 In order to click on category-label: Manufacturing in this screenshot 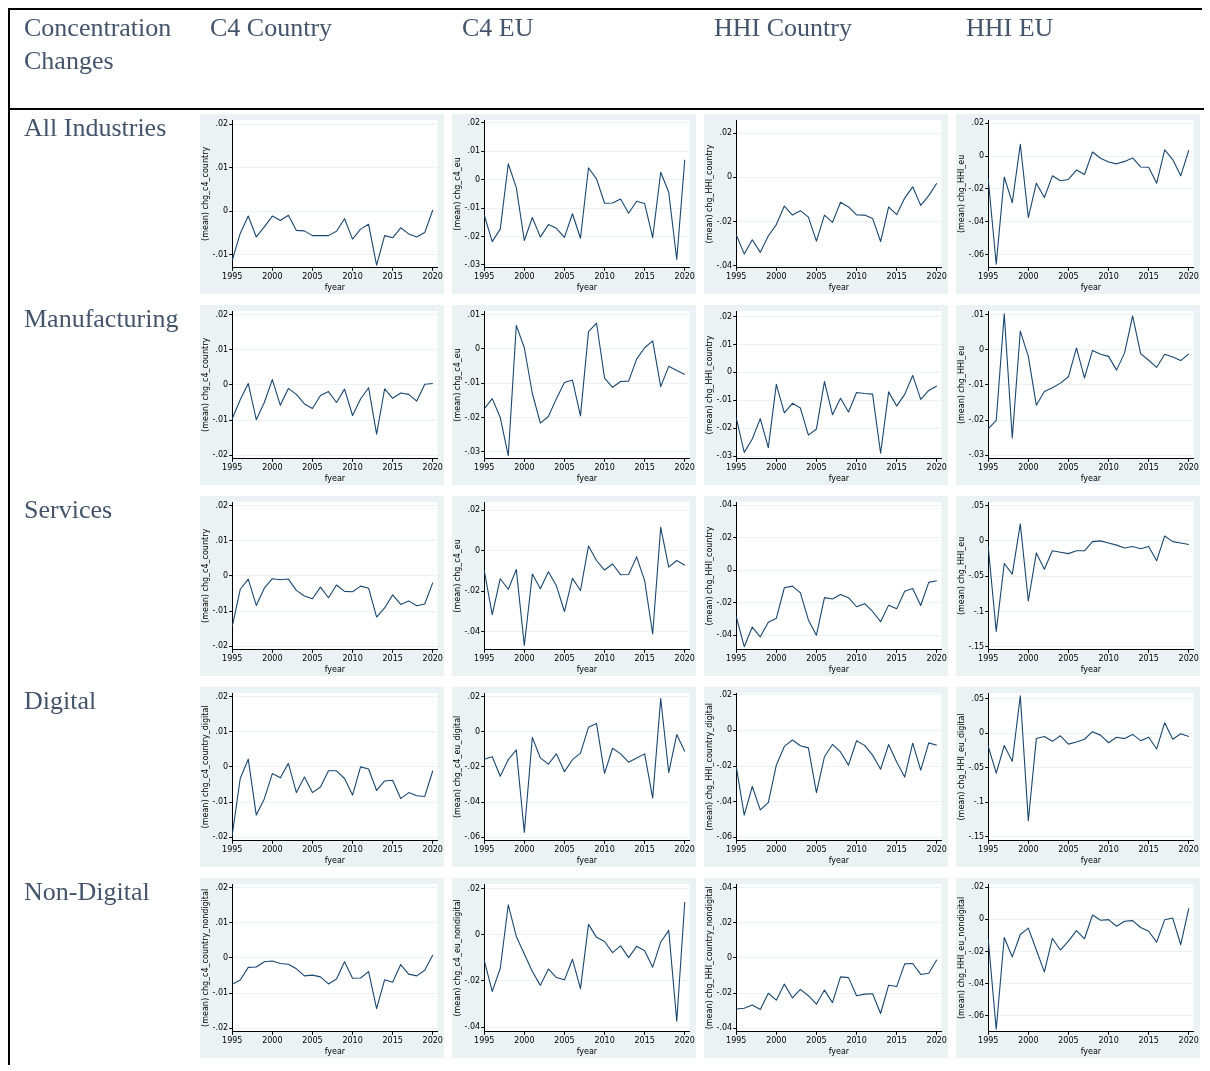, I will do `click(101, 318)`.